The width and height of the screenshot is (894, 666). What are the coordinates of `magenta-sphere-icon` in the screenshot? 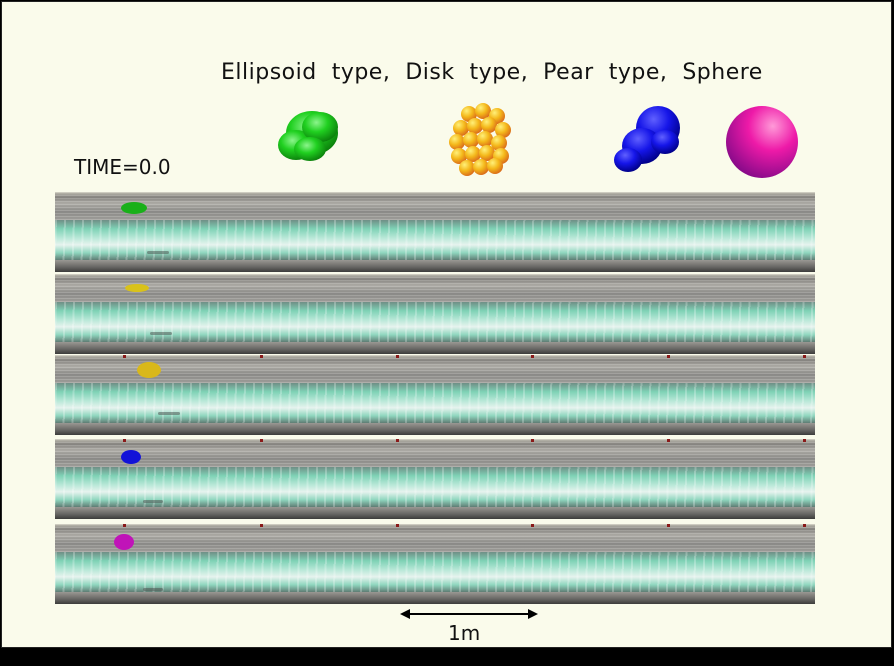 It's located at (762, 142).